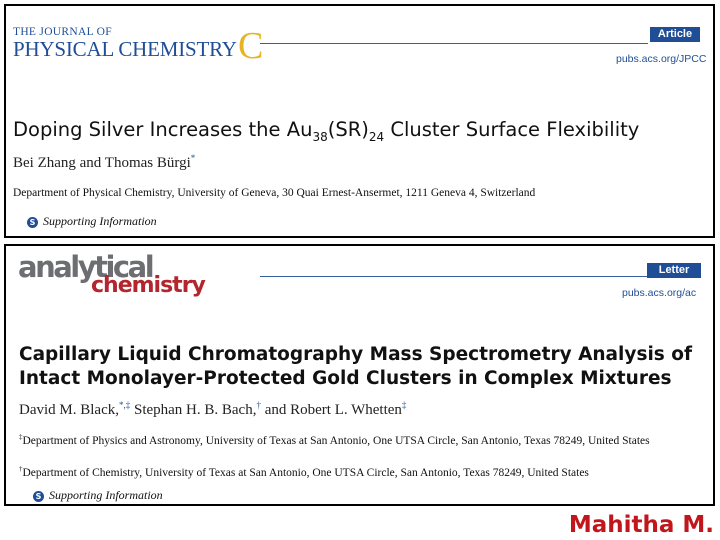 The width and height of the screenshot is (720, 540). I want to click on title-subscript: 38, so click(320, 136).